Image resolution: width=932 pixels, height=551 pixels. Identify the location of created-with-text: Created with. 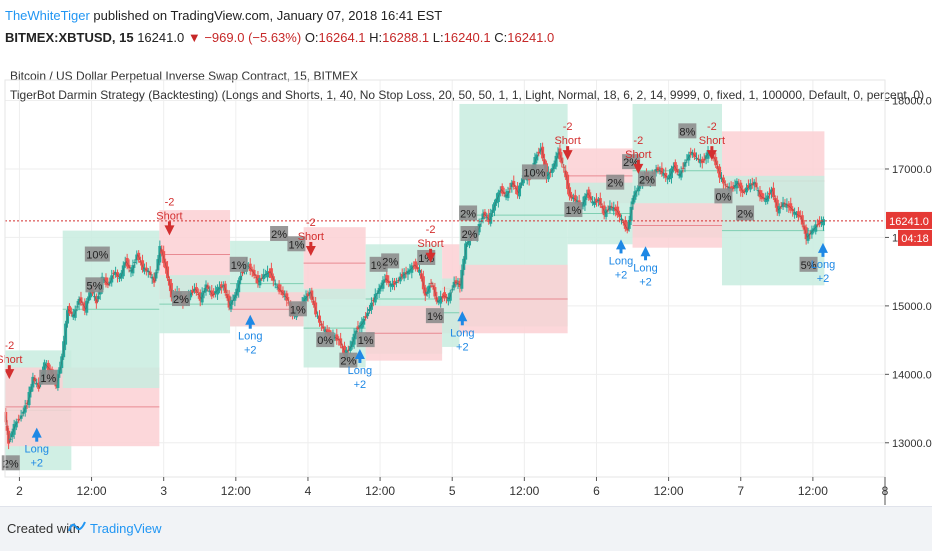
(43, 528).